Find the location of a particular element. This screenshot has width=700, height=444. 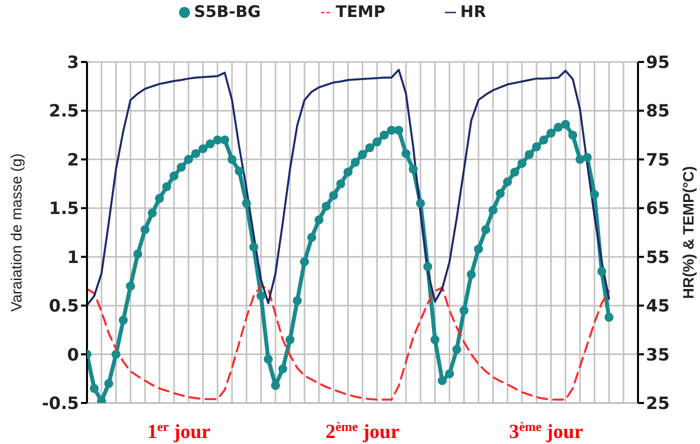

text: 1$^{er}$ jour is located at coordinates (179, 430).